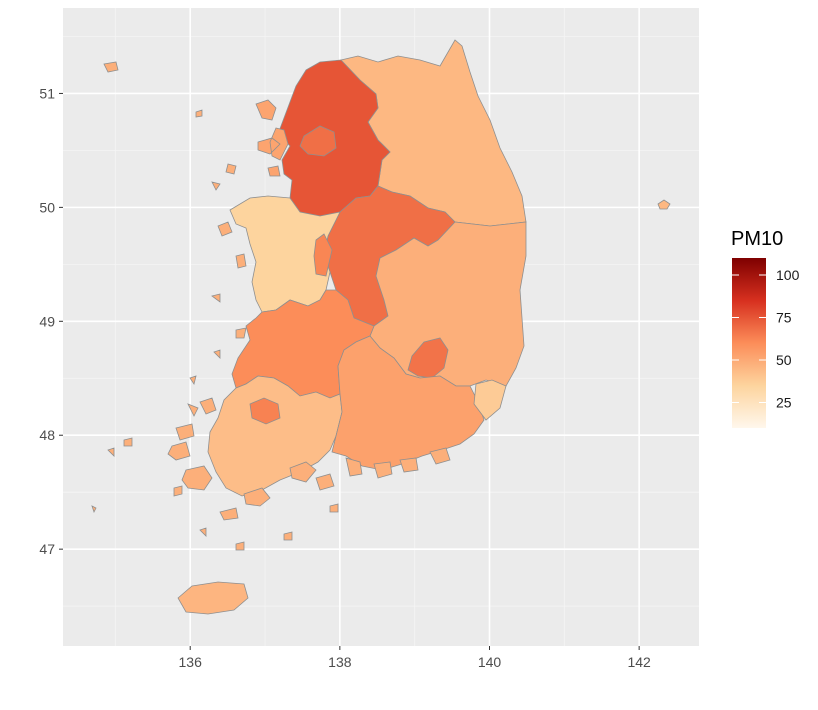 This screenshot has width=818, height=710. What do you see at coordinates (191, 662) in the screenshot?
I see `x-tick-label: 136` at bounding box center [191, 662].